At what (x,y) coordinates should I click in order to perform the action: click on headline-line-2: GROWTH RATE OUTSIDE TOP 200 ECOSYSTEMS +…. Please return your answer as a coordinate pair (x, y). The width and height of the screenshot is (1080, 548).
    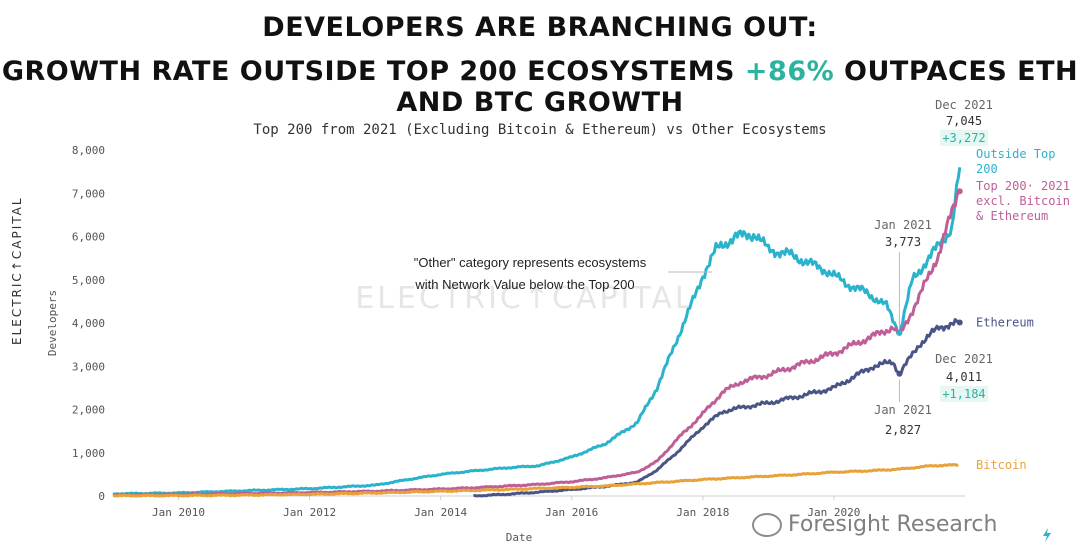
    Looking at the image, I should click on (540, 87).